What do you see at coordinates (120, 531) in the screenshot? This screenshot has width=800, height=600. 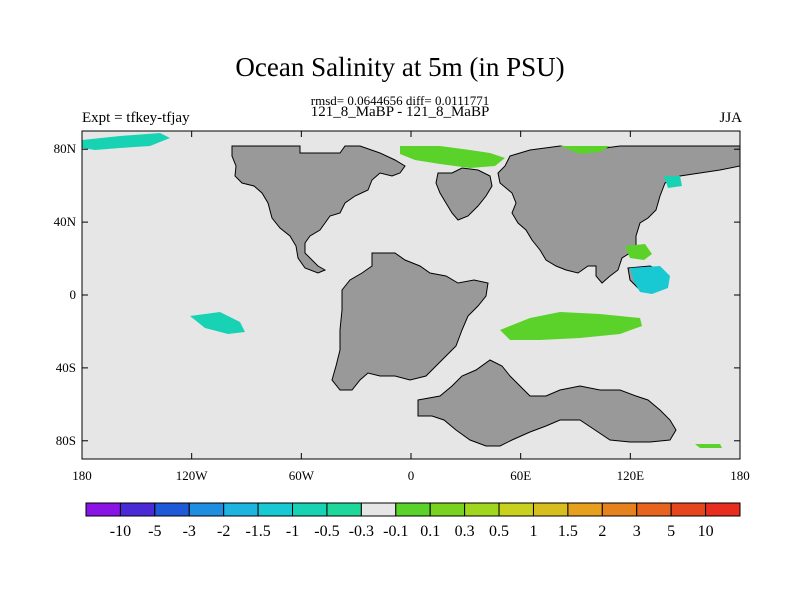 I see `colorbar-label: -10` at bounding box center [120, 531].